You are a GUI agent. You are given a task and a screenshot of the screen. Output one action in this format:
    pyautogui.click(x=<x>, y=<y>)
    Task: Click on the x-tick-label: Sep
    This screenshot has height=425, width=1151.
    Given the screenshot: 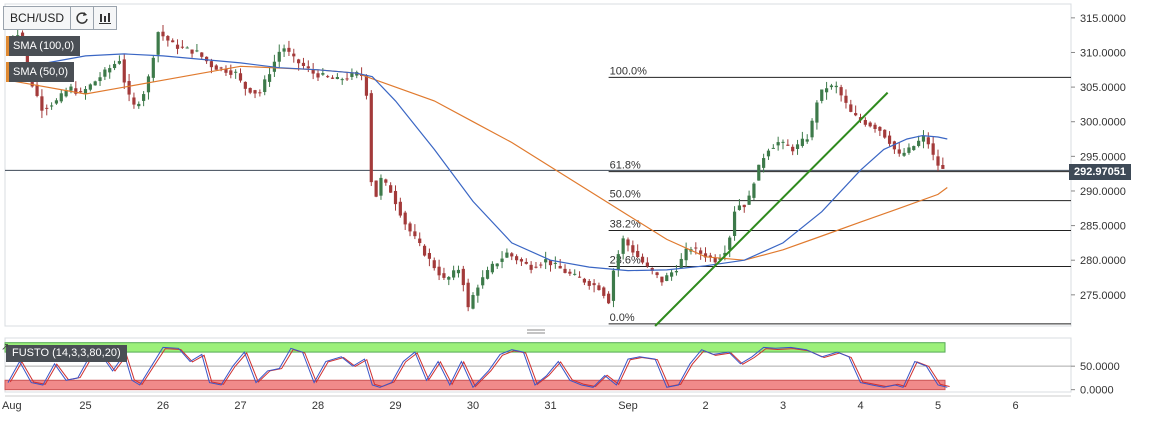 What is the action you would take?
    pyautogui.click(x=628, y=406)
    